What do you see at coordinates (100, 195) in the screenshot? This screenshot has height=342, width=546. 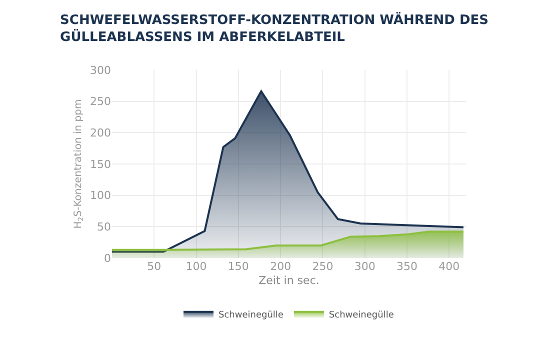 I see `y-tick-label: 100` at bounding box center [100, 195].